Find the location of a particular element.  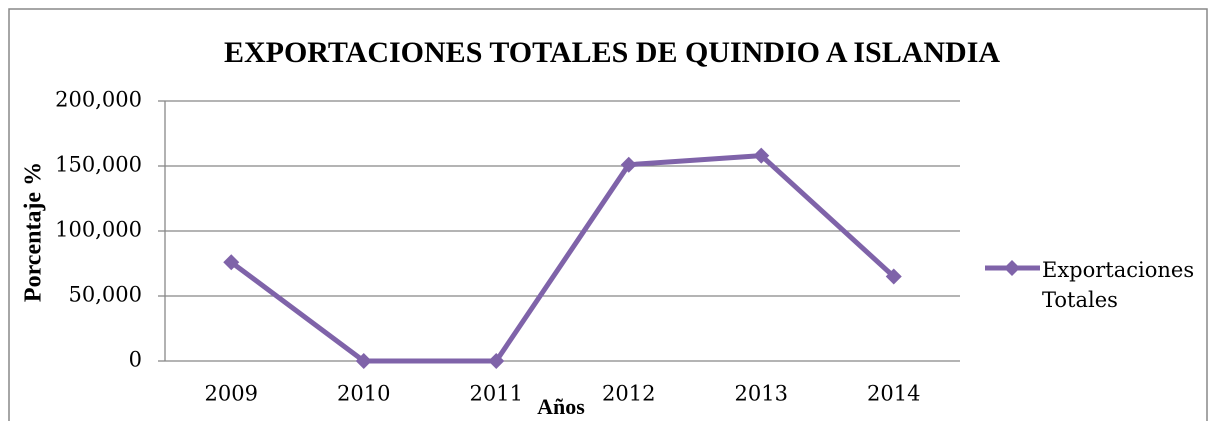

x-tick-label: 2010 is located at coordinates (363, 394).